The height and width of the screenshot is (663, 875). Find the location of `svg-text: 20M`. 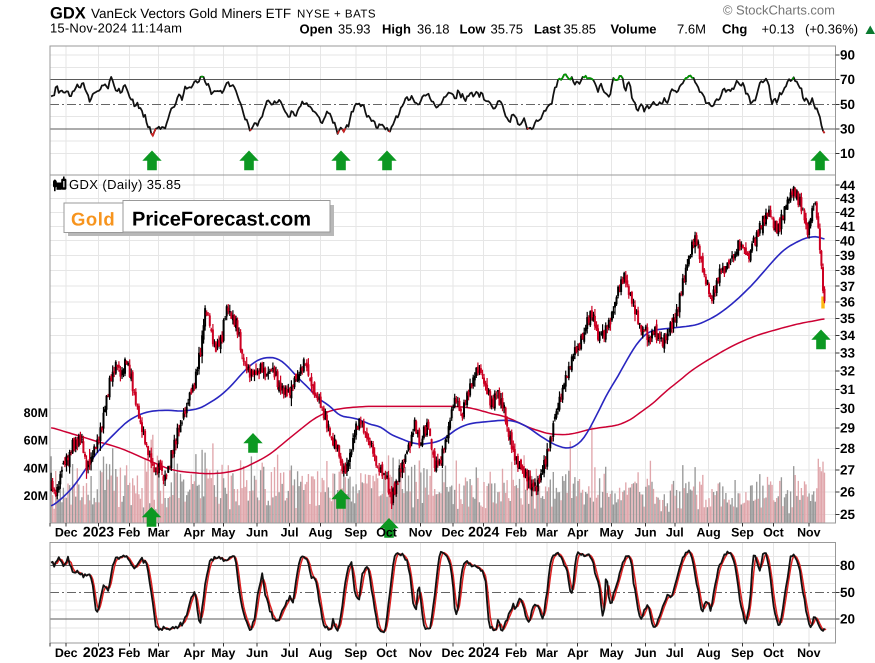

svg-text: 20M is located at coordinates (36, 496).